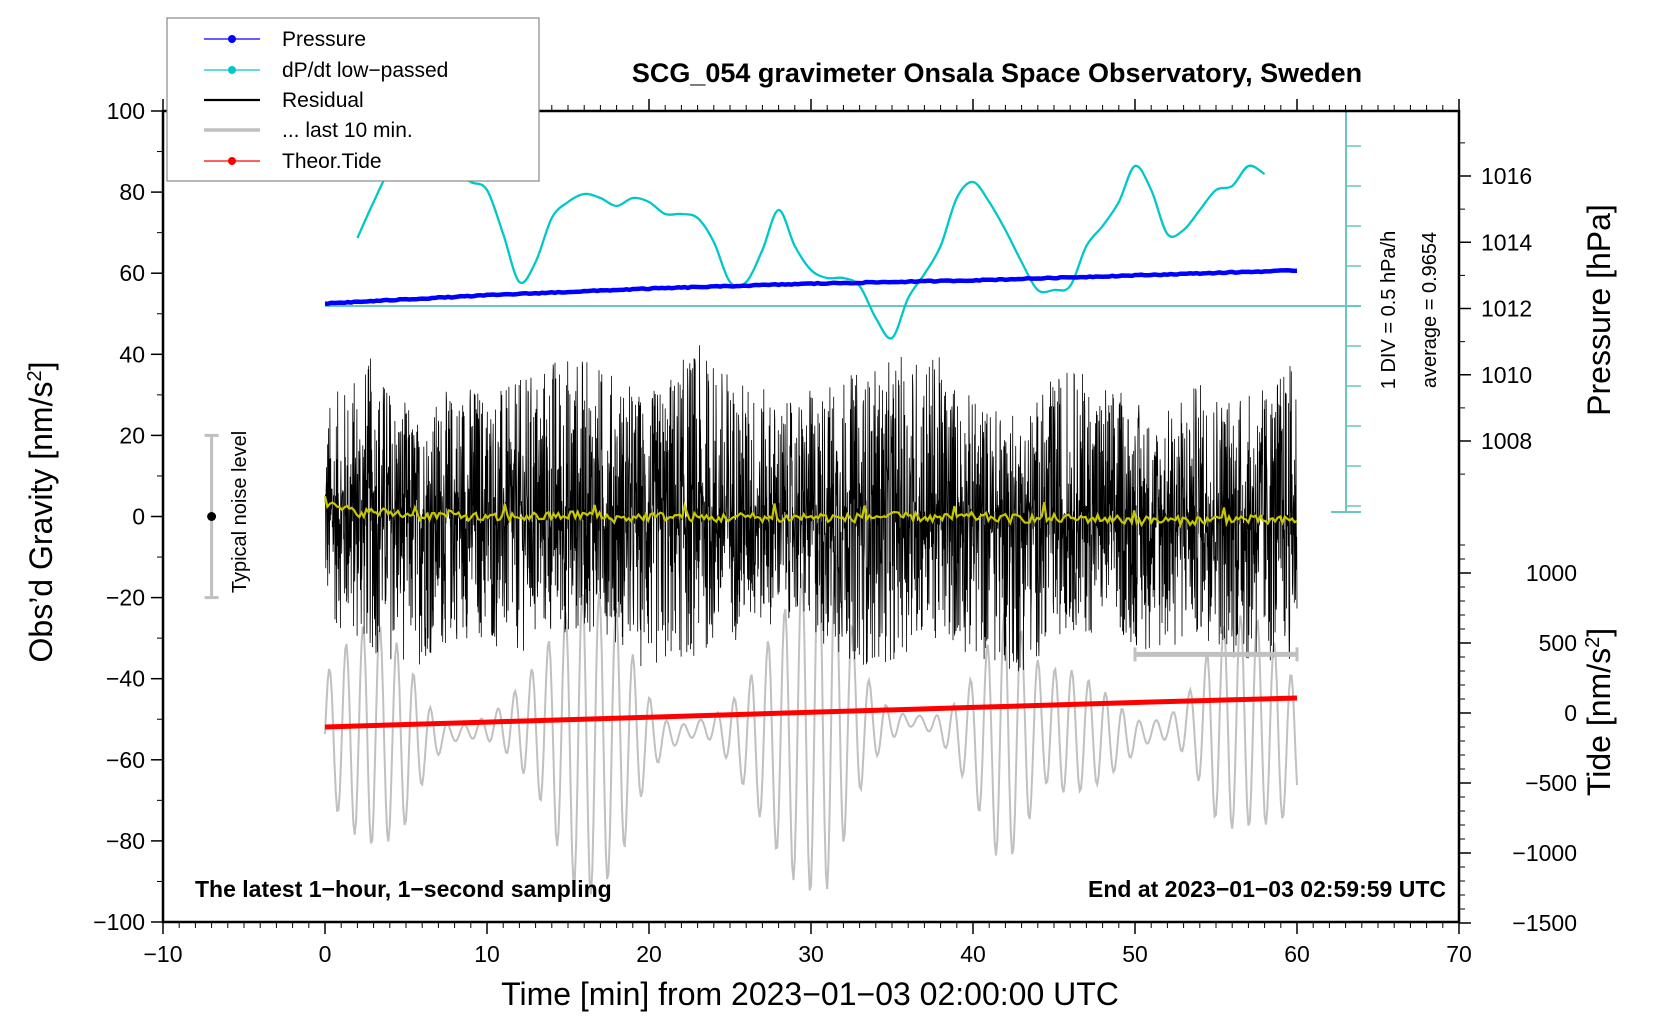 This screenshot has height=1020, width=1660. I want to click on x-tick-label: 30, so click(811, 954).